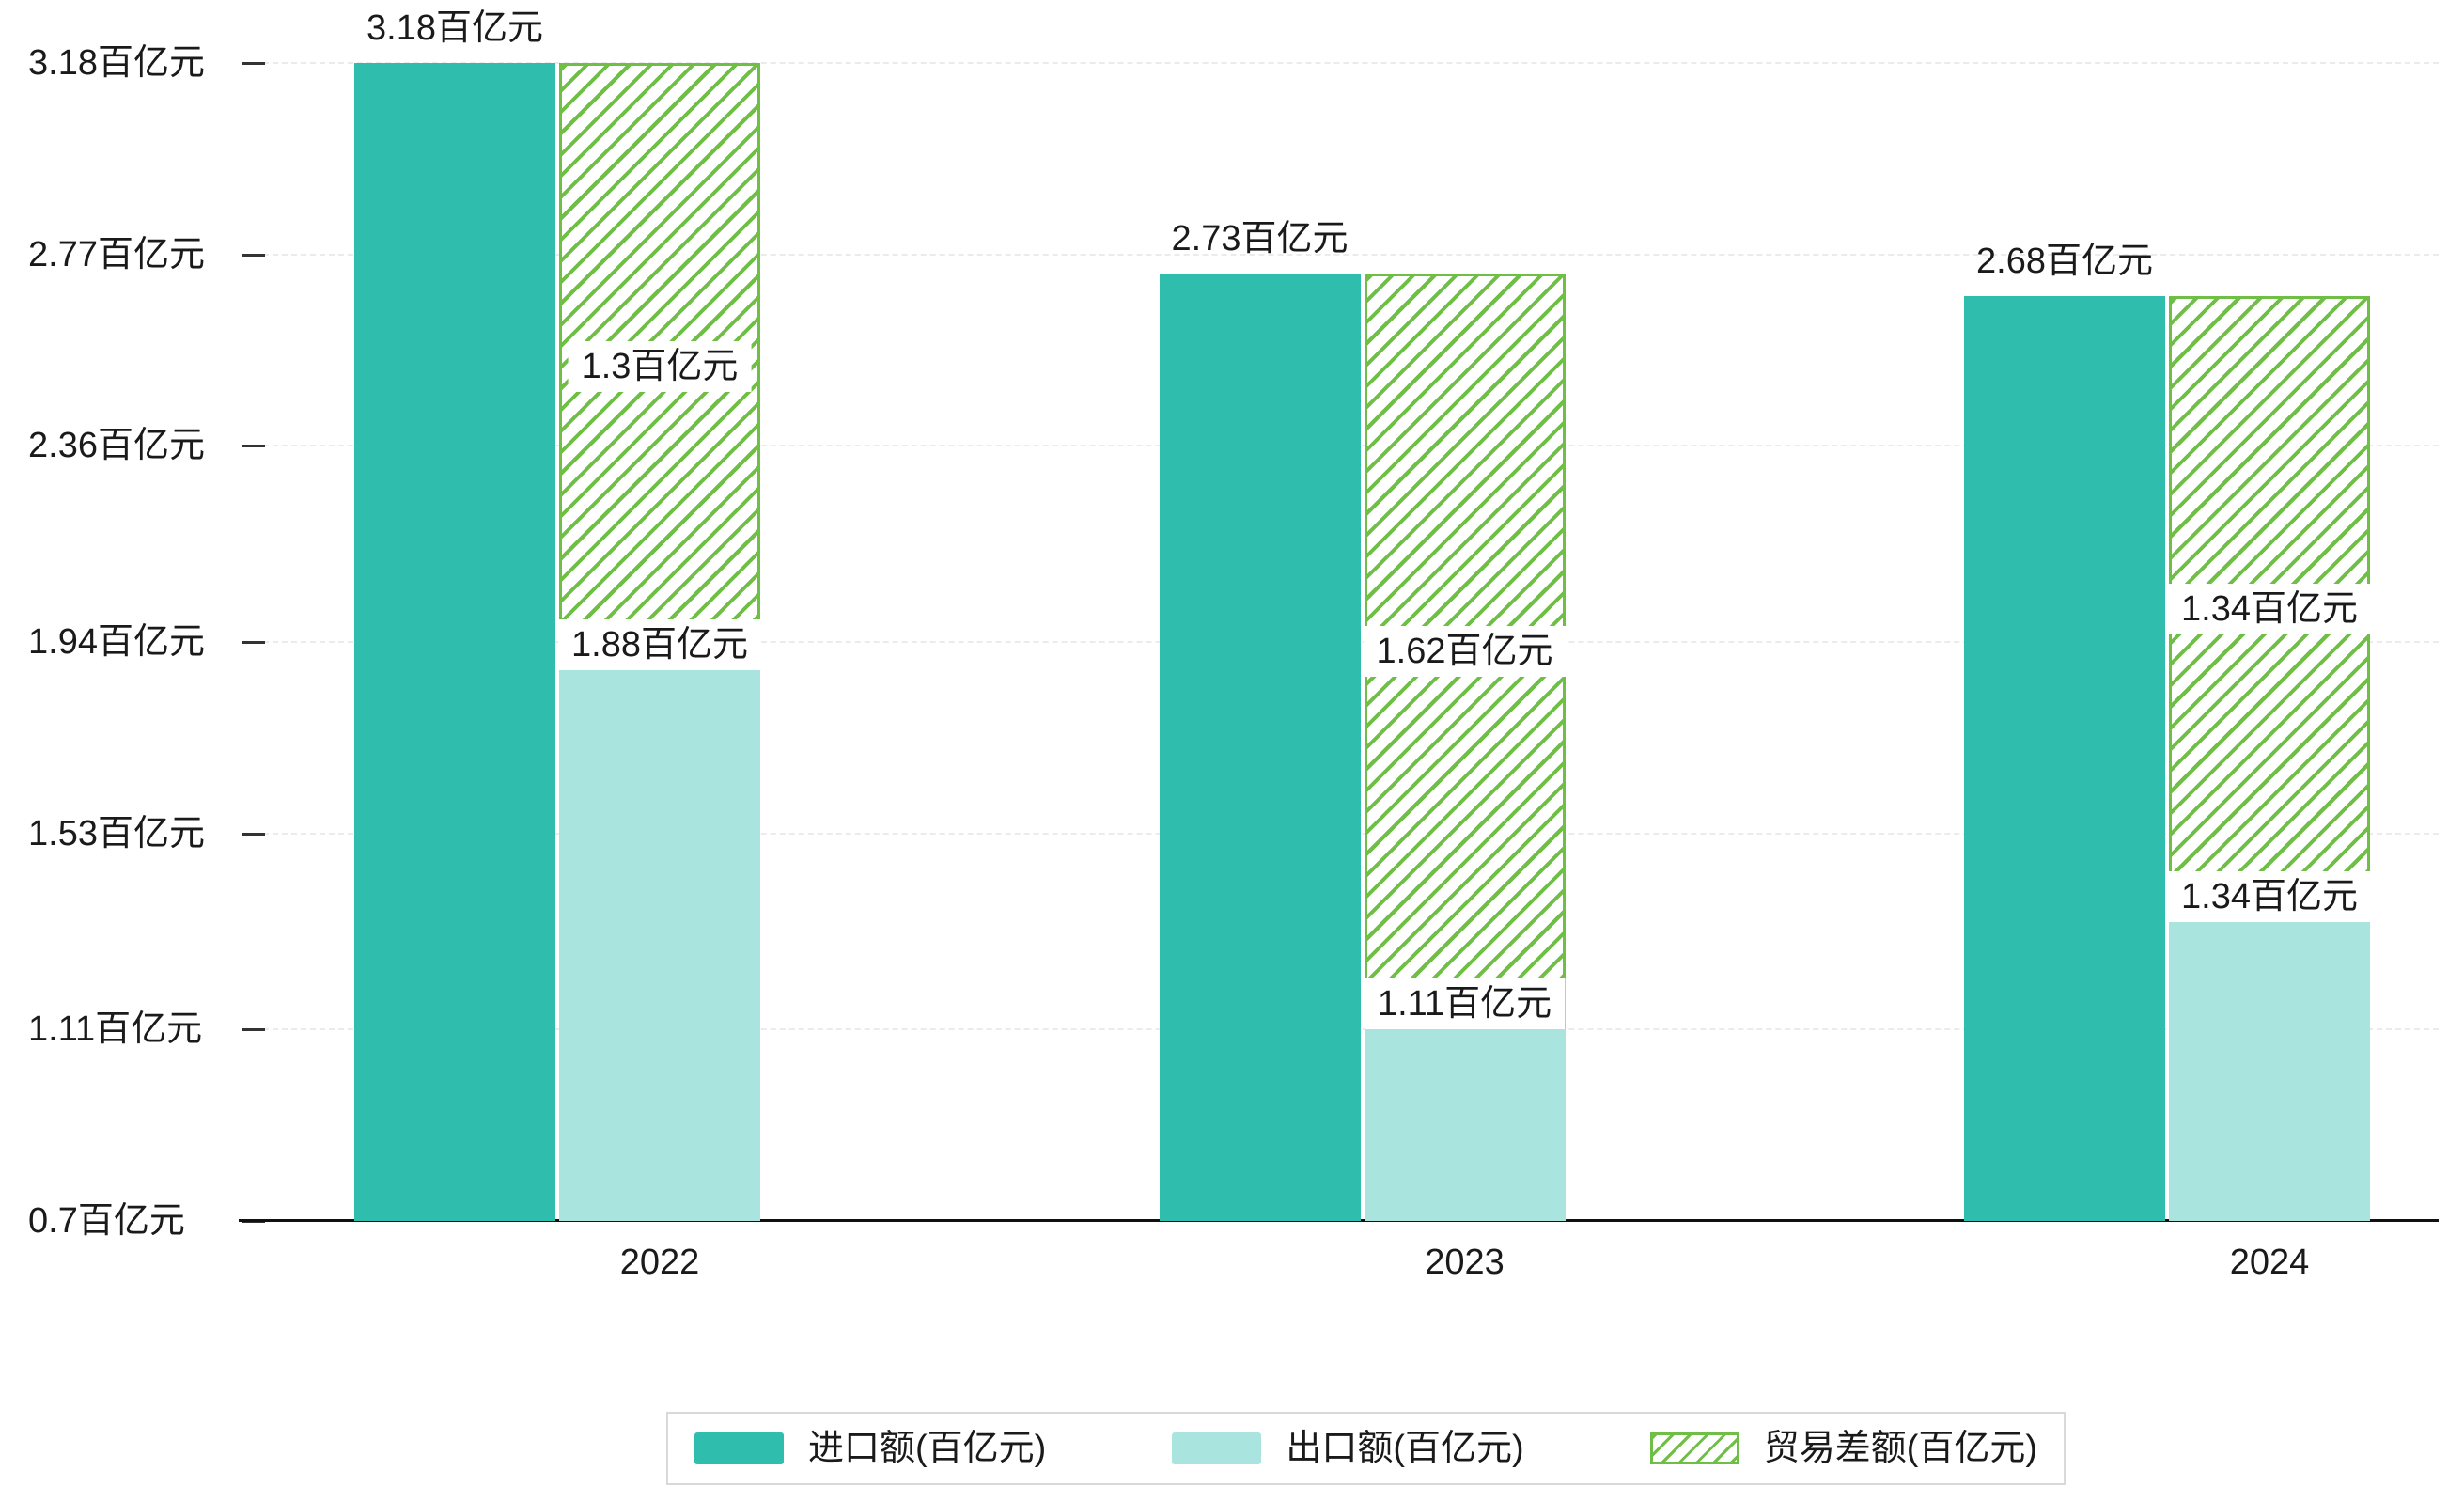  I want to click on legend: 进口额(百亿元) 出口额(百亿元) 贸易差额(百亿元), so click(1366, 1448).